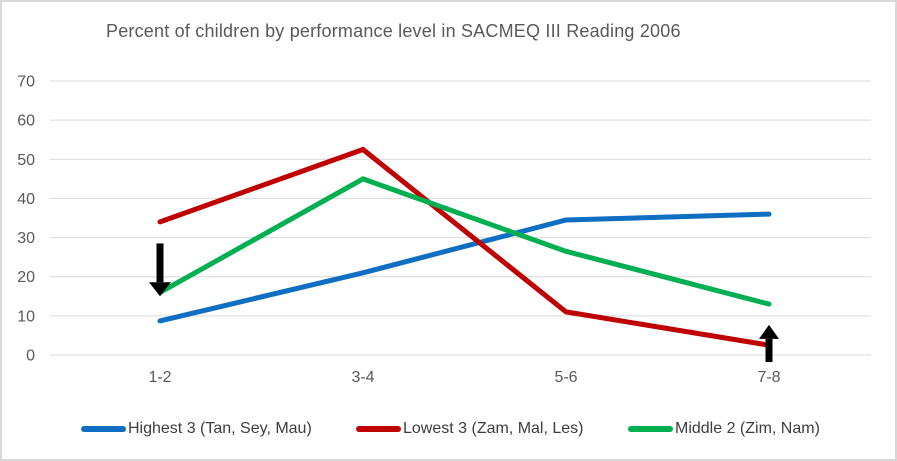 The height and width of the screenshot is (461, 897). Describe the element at coordinates (378, 429) in the screenshot. I see `legend-line-swatch-lowest` at that location.